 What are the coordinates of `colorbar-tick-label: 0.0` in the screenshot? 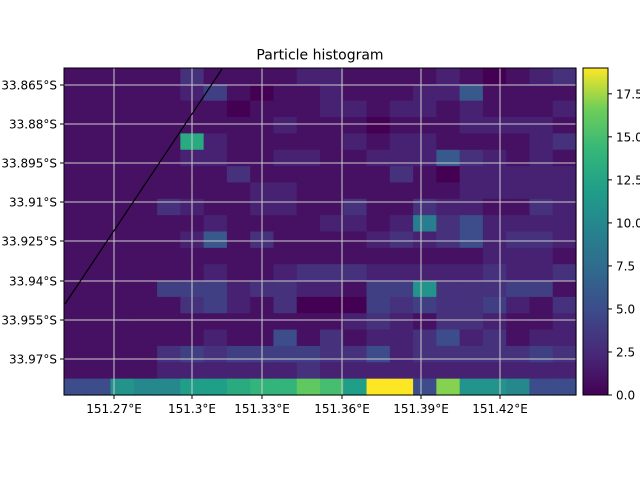 It's located at (625, 396).